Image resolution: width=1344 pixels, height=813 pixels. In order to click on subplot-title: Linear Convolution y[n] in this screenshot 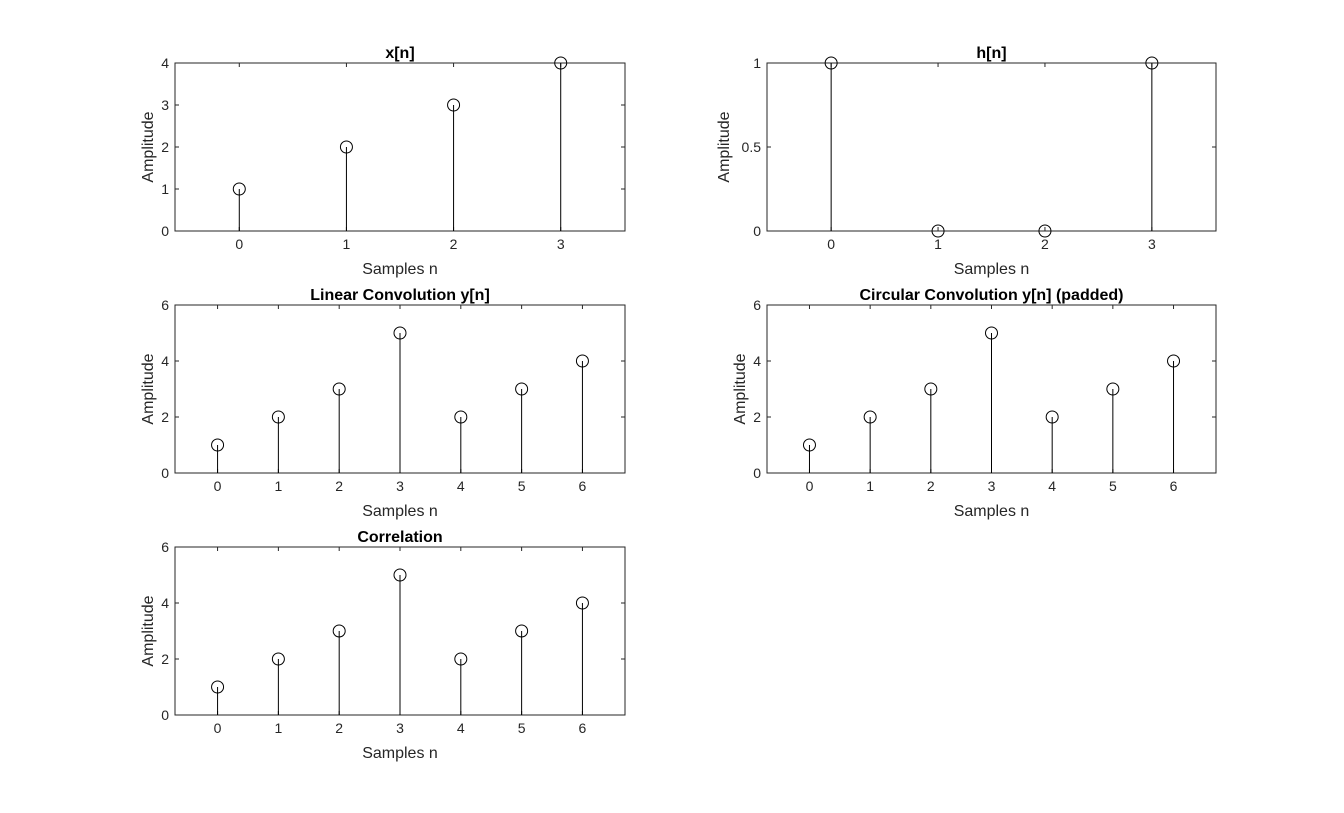, I will do `click(400, 295)`.